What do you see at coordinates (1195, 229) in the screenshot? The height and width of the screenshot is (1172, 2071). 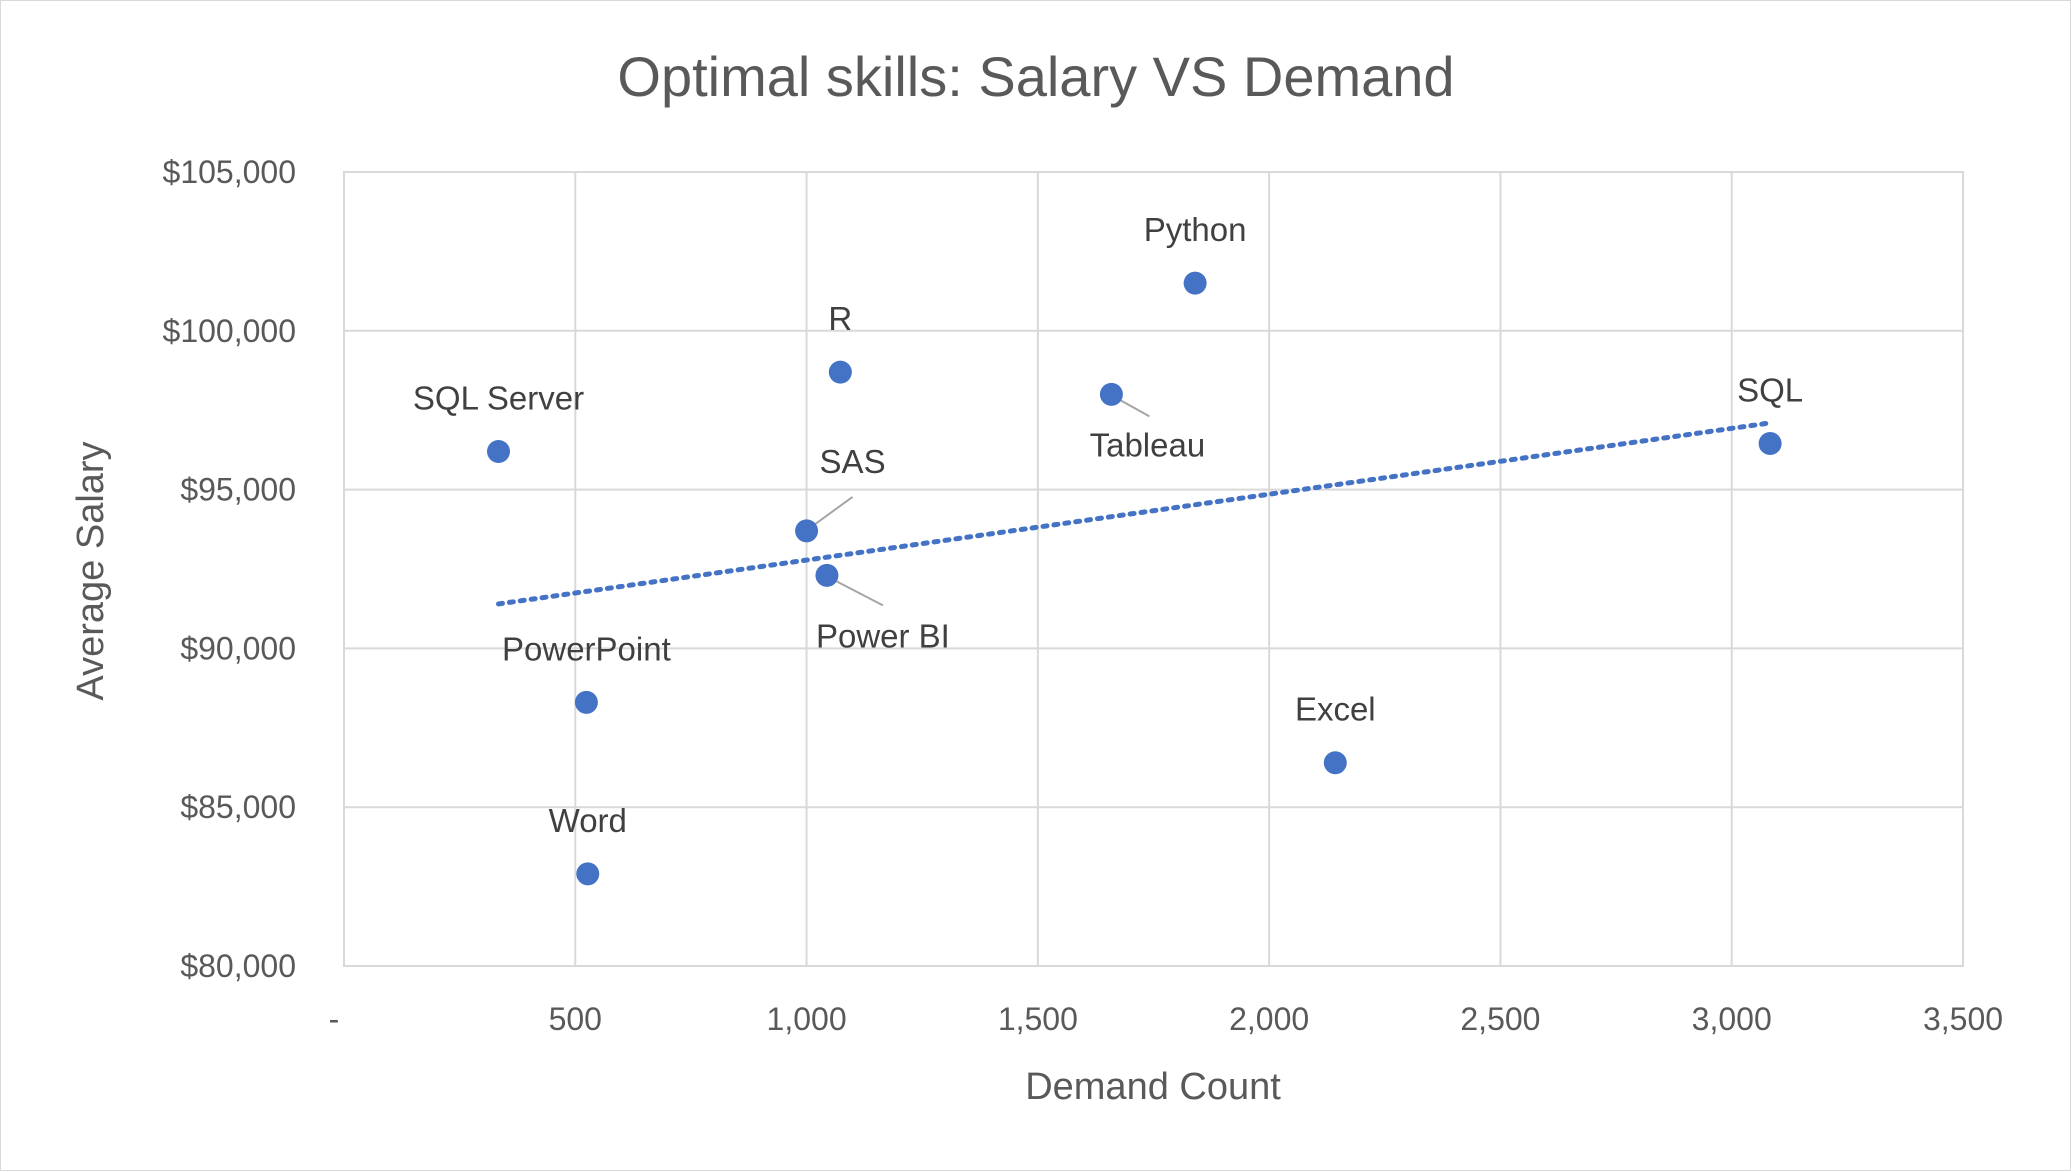 I see `data-label: Python` at bounding box center [1195, 229].